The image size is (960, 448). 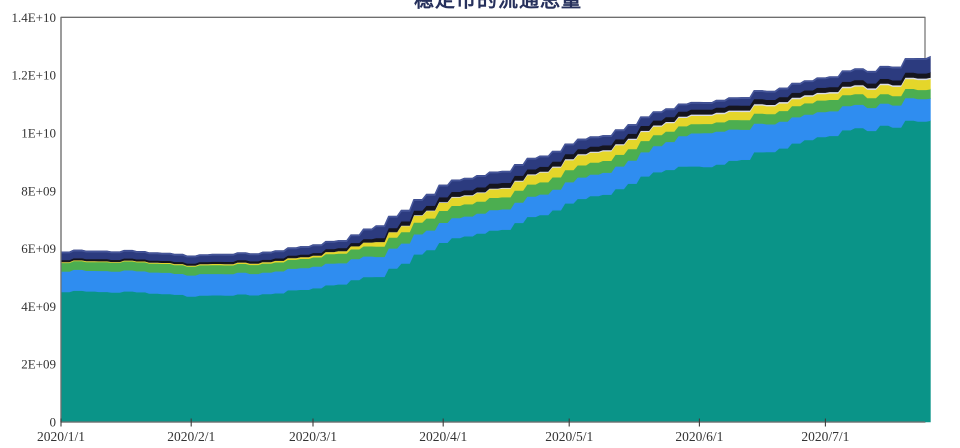 I want to click on x-tick-label: 2020/4/1, so click(x=443, y=436).